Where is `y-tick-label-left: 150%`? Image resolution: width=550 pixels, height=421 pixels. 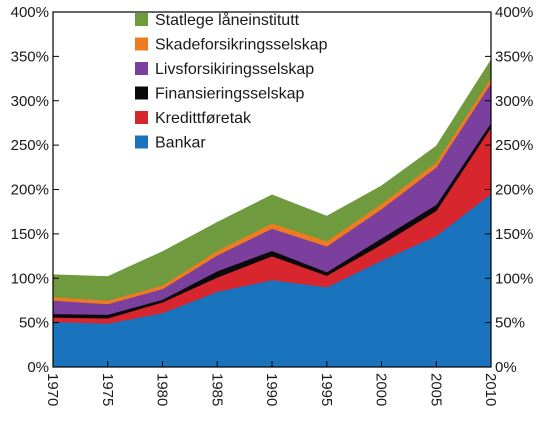 y-tick-label-left: 150% is located at coordinates (30, 234).